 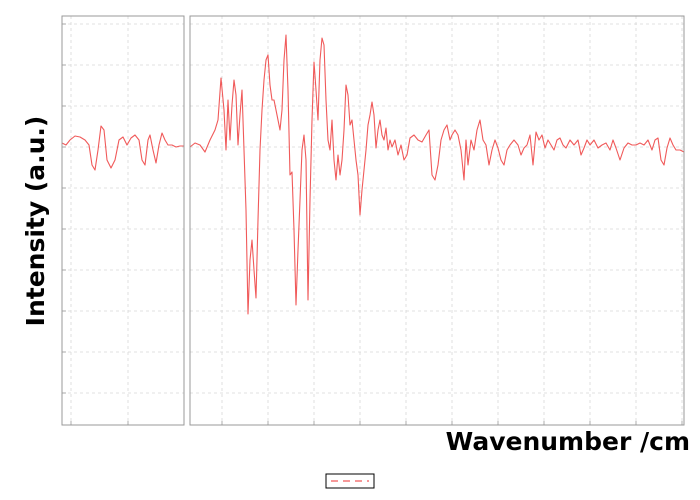 I want to click on plot-frame, so click(x=123, y=220).